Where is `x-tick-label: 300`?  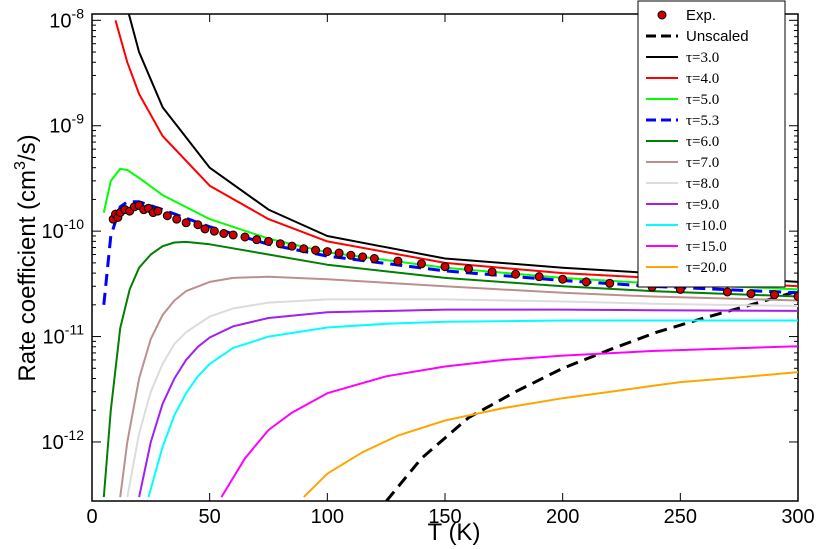 x-tick-label: 300 is located at coordinates (797, 517).